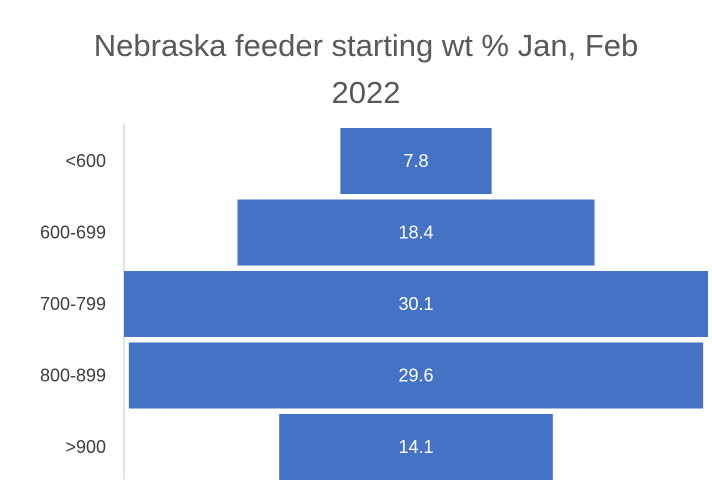  I want to click on category-label: 800-899, so click(73, 375).